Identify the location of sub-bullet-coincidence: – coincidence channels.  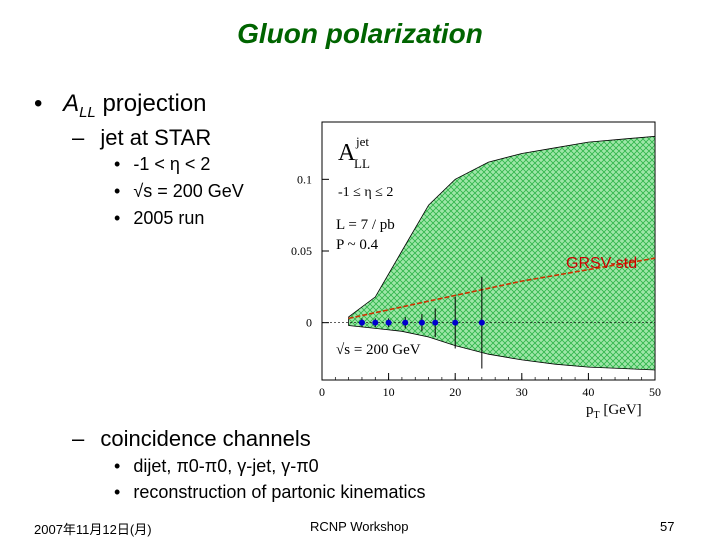
(191, 439).